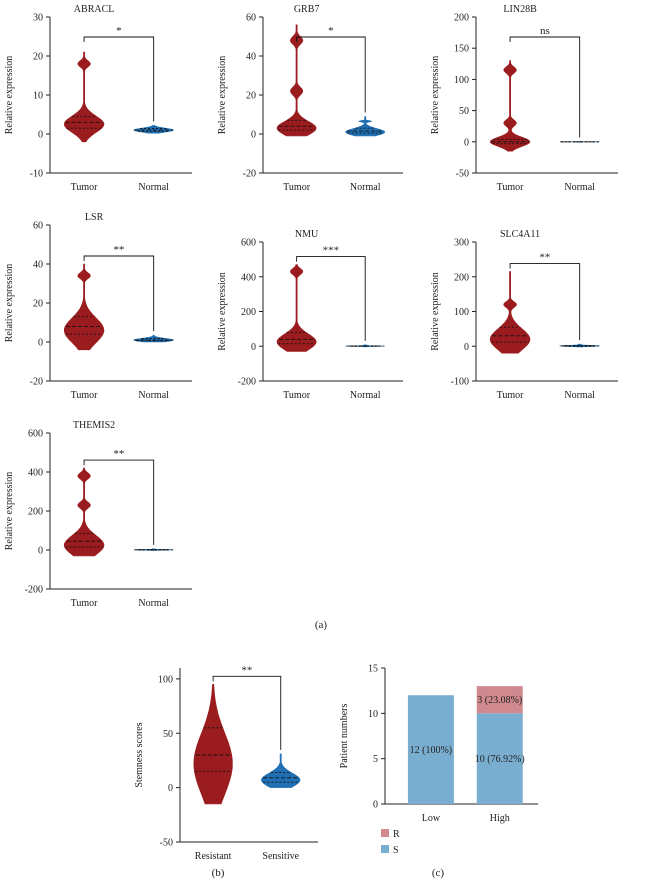 The width and height of the screenshot is (648, 880). What do you see at coordinates (38, 18) in the screenshot?
I see `y-tick-label: 30` at bounding box center [38, 18].